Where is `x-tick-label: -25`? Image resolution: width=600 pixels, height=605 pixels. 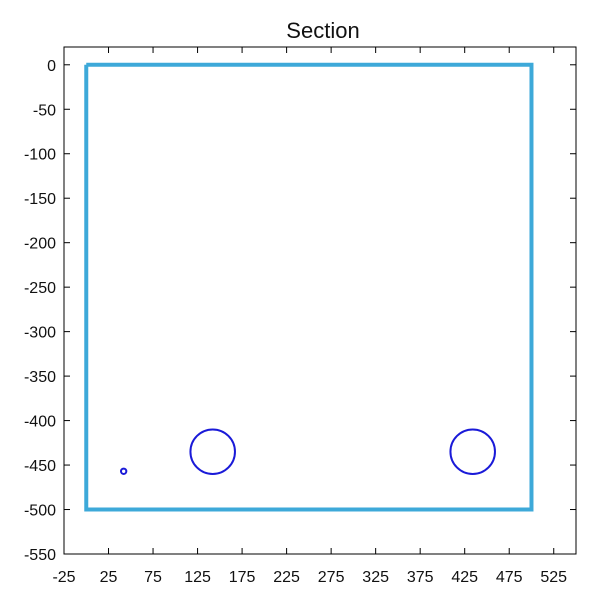
x-tick-label: -25 is located at coordinates (63, 577).